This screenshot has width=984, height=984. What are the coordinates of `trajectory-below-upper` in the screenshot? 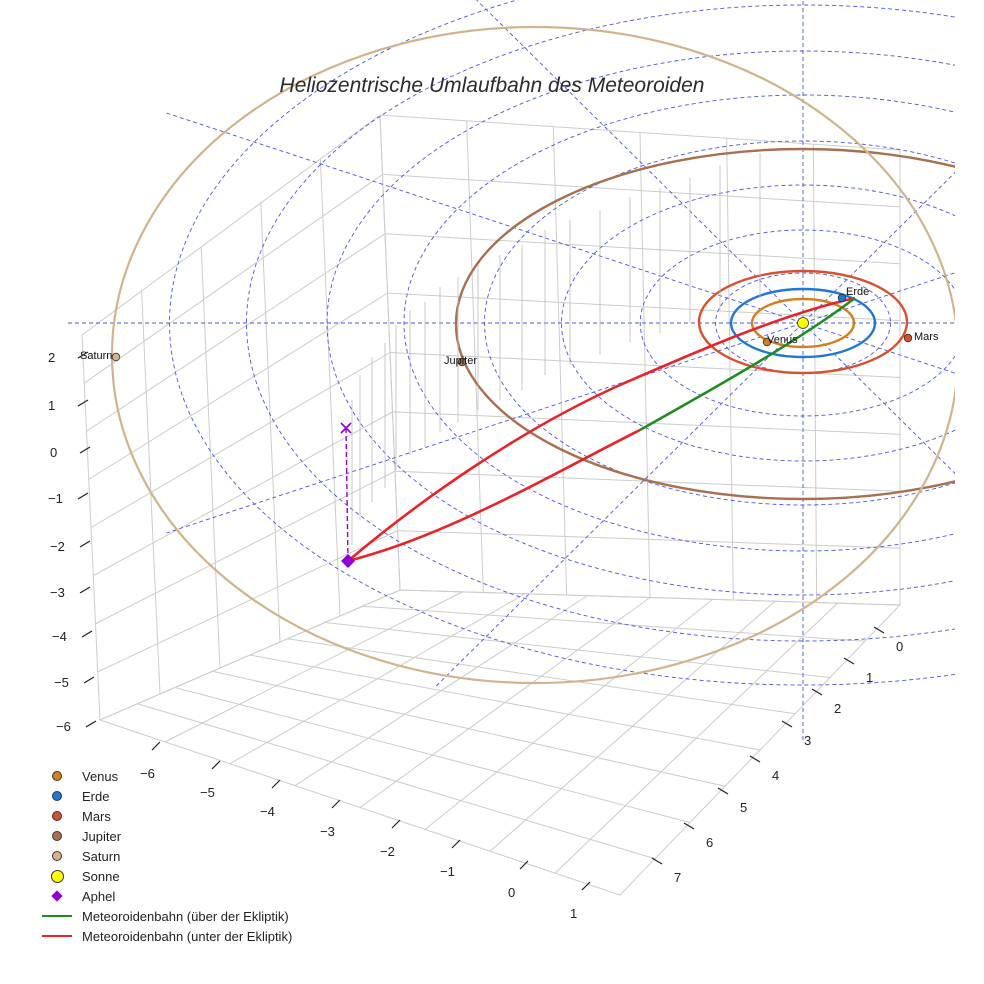 It's located at (601, 429).